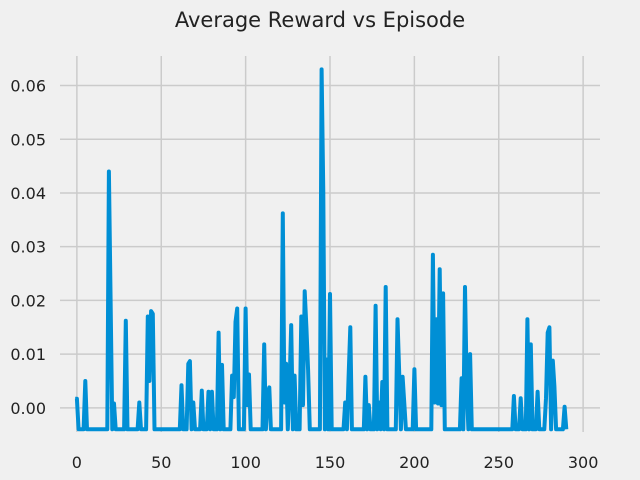 This screenshot has height=480, width=640. Describe the element at coordinates (28, 86) in the screenshot. I see `y-tick-label: 0.06` at that location.